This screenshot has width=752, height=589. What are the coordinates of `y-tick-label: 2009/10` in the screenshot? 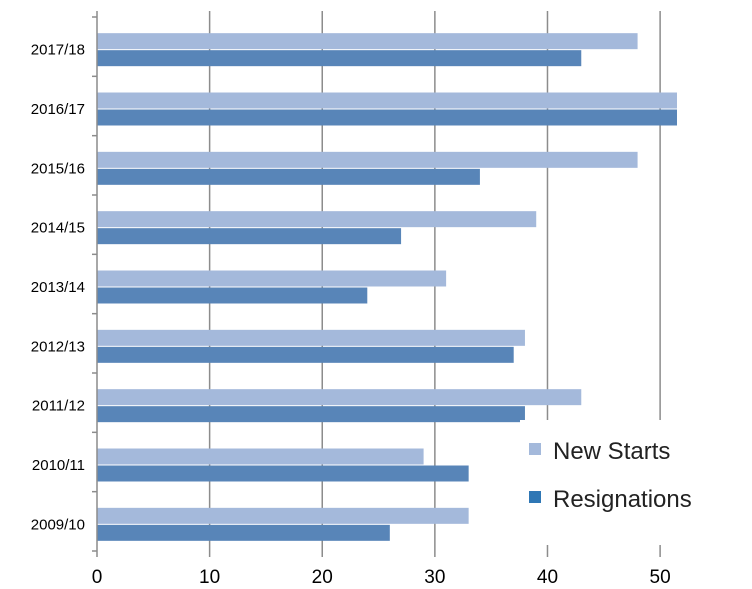 It's located at (58, 524).